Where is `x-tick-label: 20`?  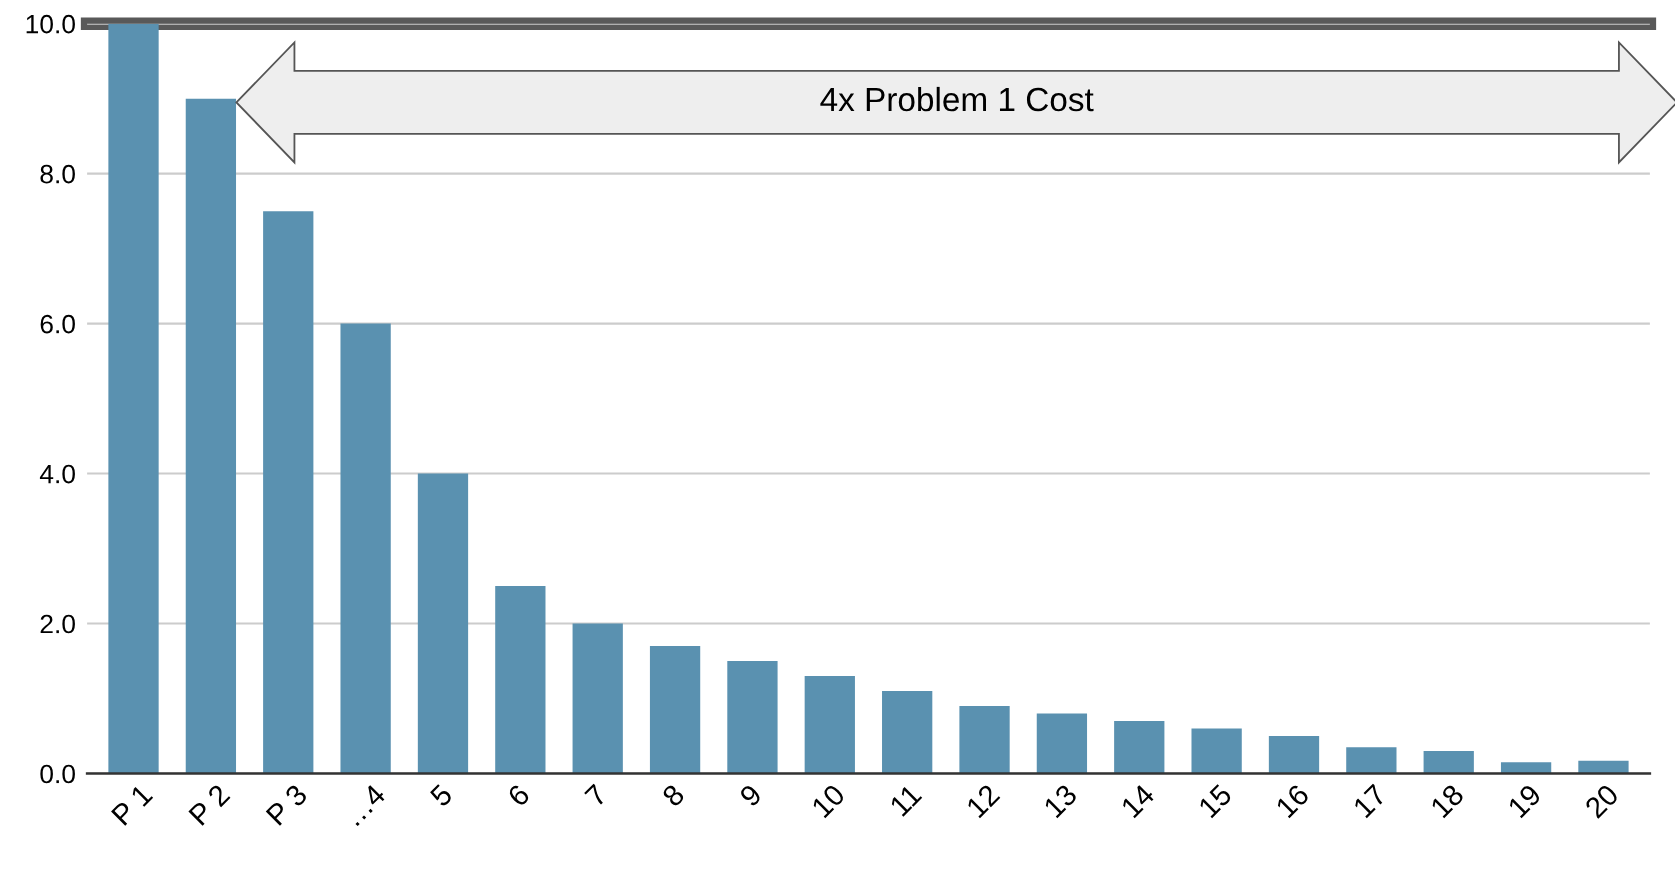 x-tick-label: 20 is located at coordinates (1601, 801).